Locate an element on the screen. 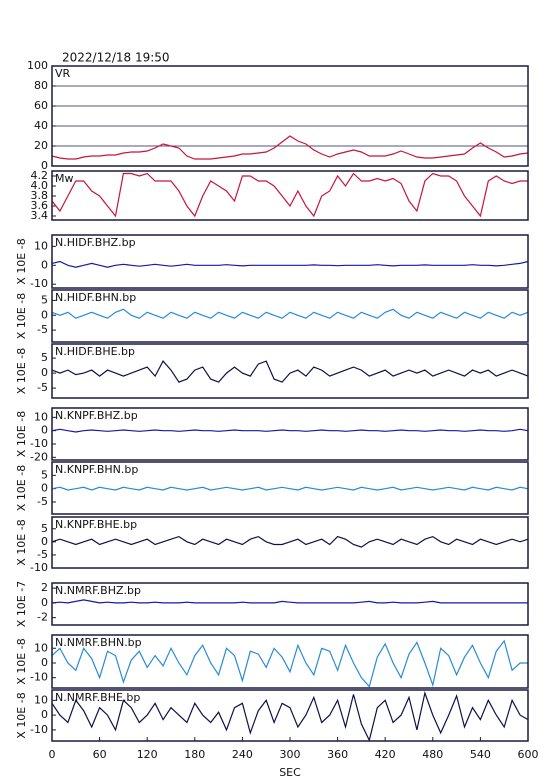 This screenshot has height=781, width=554. y-tick-label: 80 is located at coordinates (41, 85).